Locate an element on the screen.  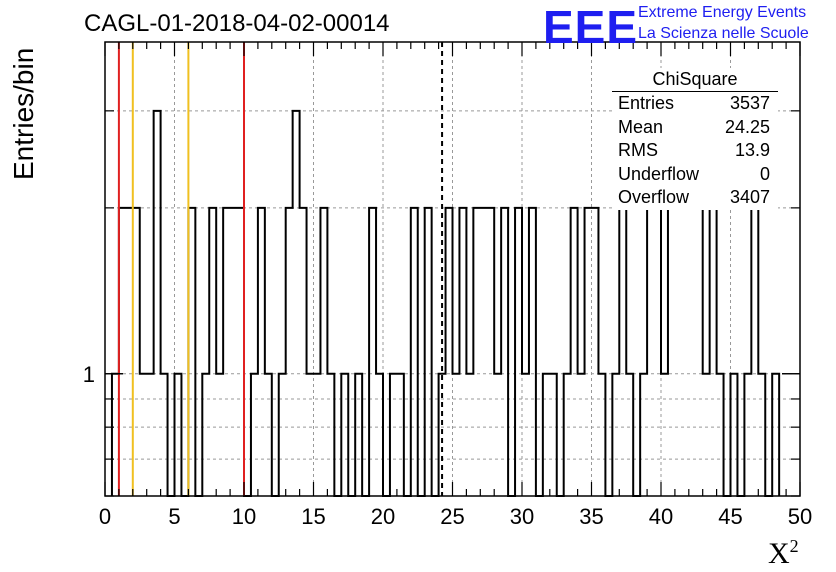
stats-title: ChiSquare is located at coordinates (695, 80).